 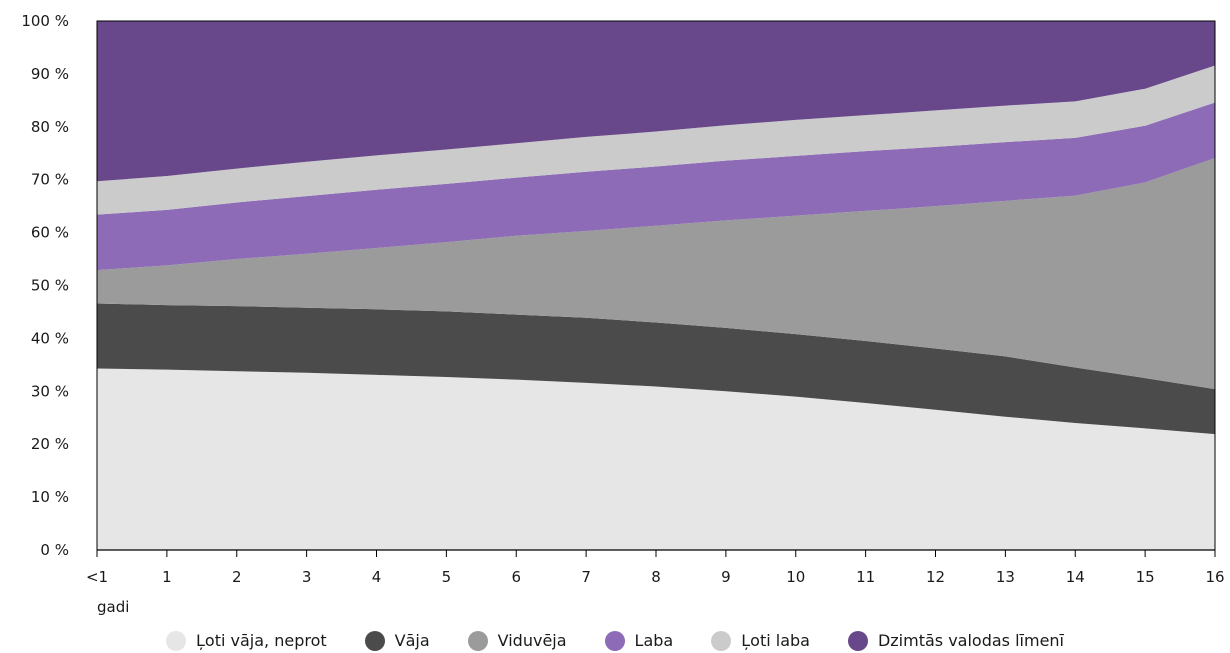 I want to click on x-tick-label: 4, so click(x=377, y=577).